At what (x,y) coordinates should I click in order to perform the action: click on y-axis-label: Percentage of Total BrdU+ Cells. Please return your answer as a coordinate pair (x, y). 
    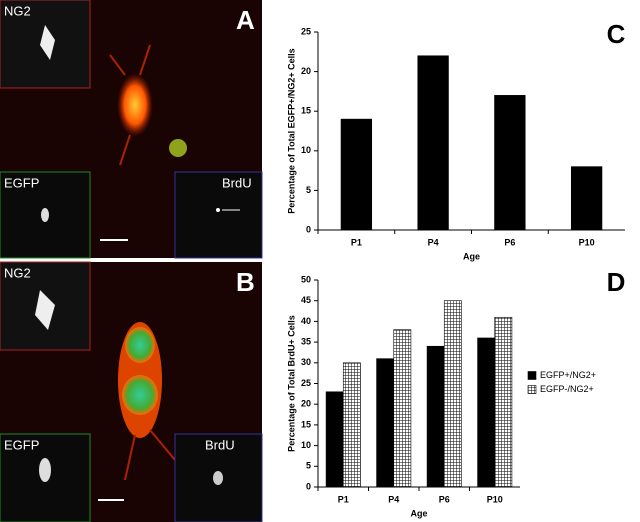
    Looking at the image, I should click on (291, 383).